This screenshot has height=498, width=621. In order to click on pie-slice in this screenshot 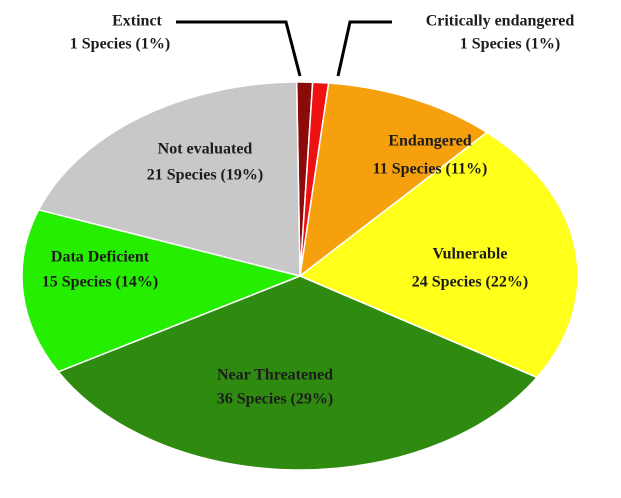, I will do `click(393, 180)`.